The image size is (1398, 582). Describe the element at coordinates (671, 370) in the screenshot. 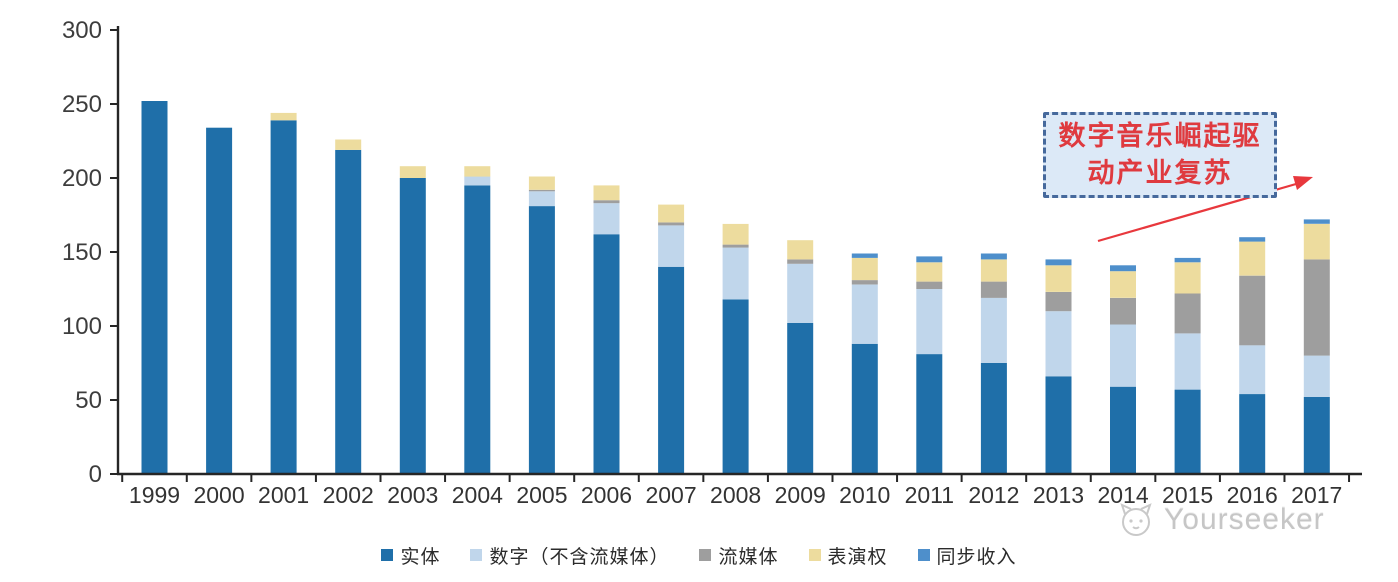

I see `bar-segment-2007-实体` at that location.